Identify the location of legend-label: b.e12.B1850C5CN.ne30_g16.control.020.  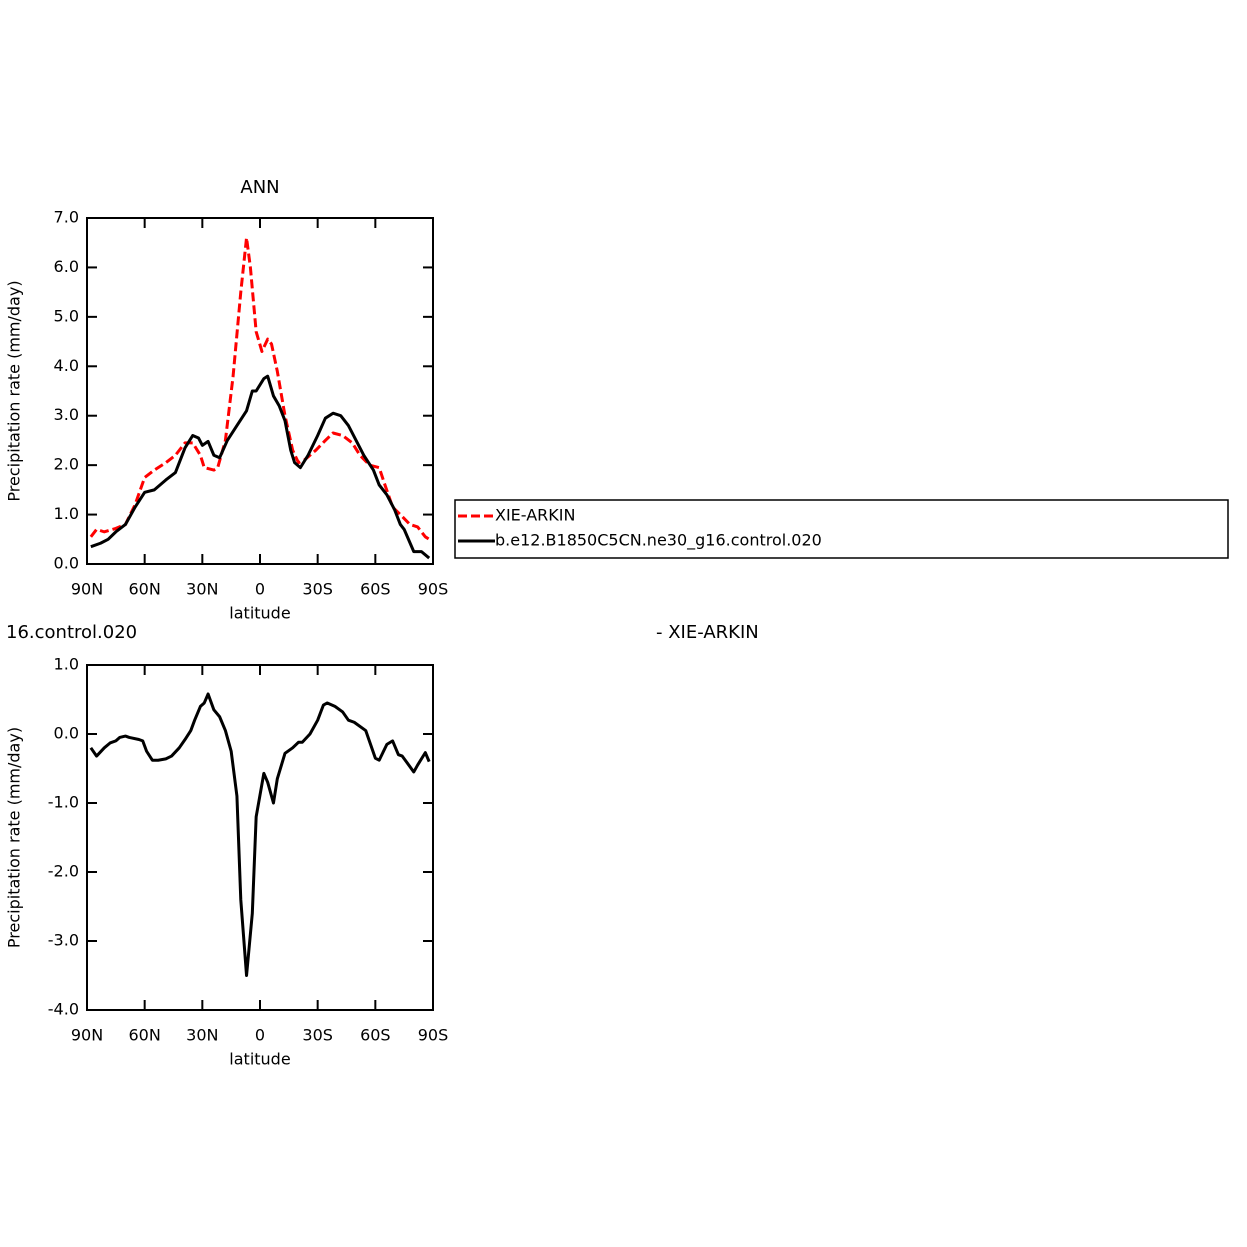
(658, 541).